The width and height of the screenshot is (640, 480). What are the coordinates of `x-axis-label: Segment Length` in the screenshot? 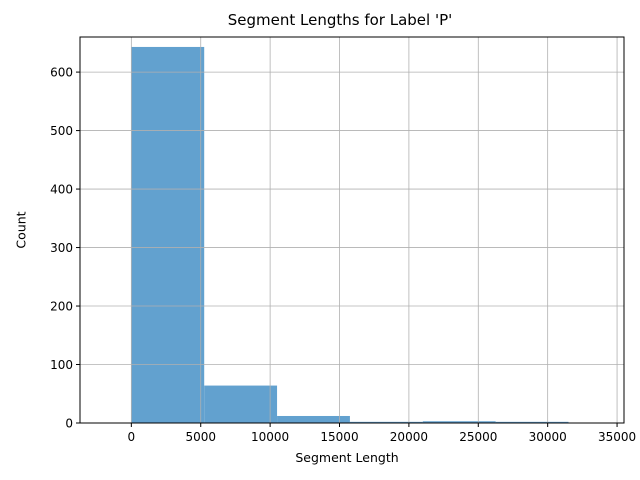 It's located at (347, 457).